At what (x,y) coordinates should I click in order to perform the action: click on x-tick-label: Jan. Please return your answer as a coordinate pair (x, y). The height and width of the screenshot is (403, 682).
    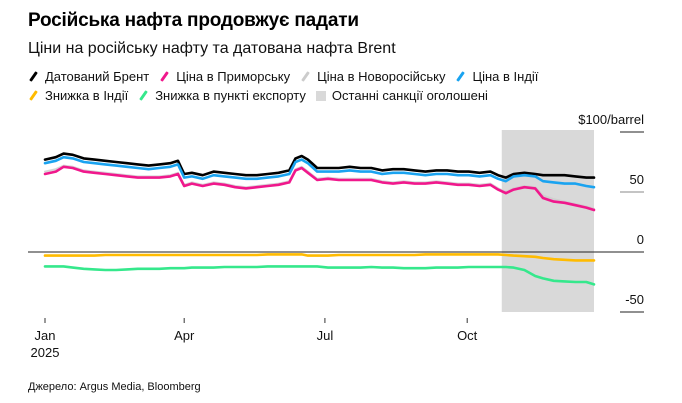
    Looking at the image, I should click on (45, 335).